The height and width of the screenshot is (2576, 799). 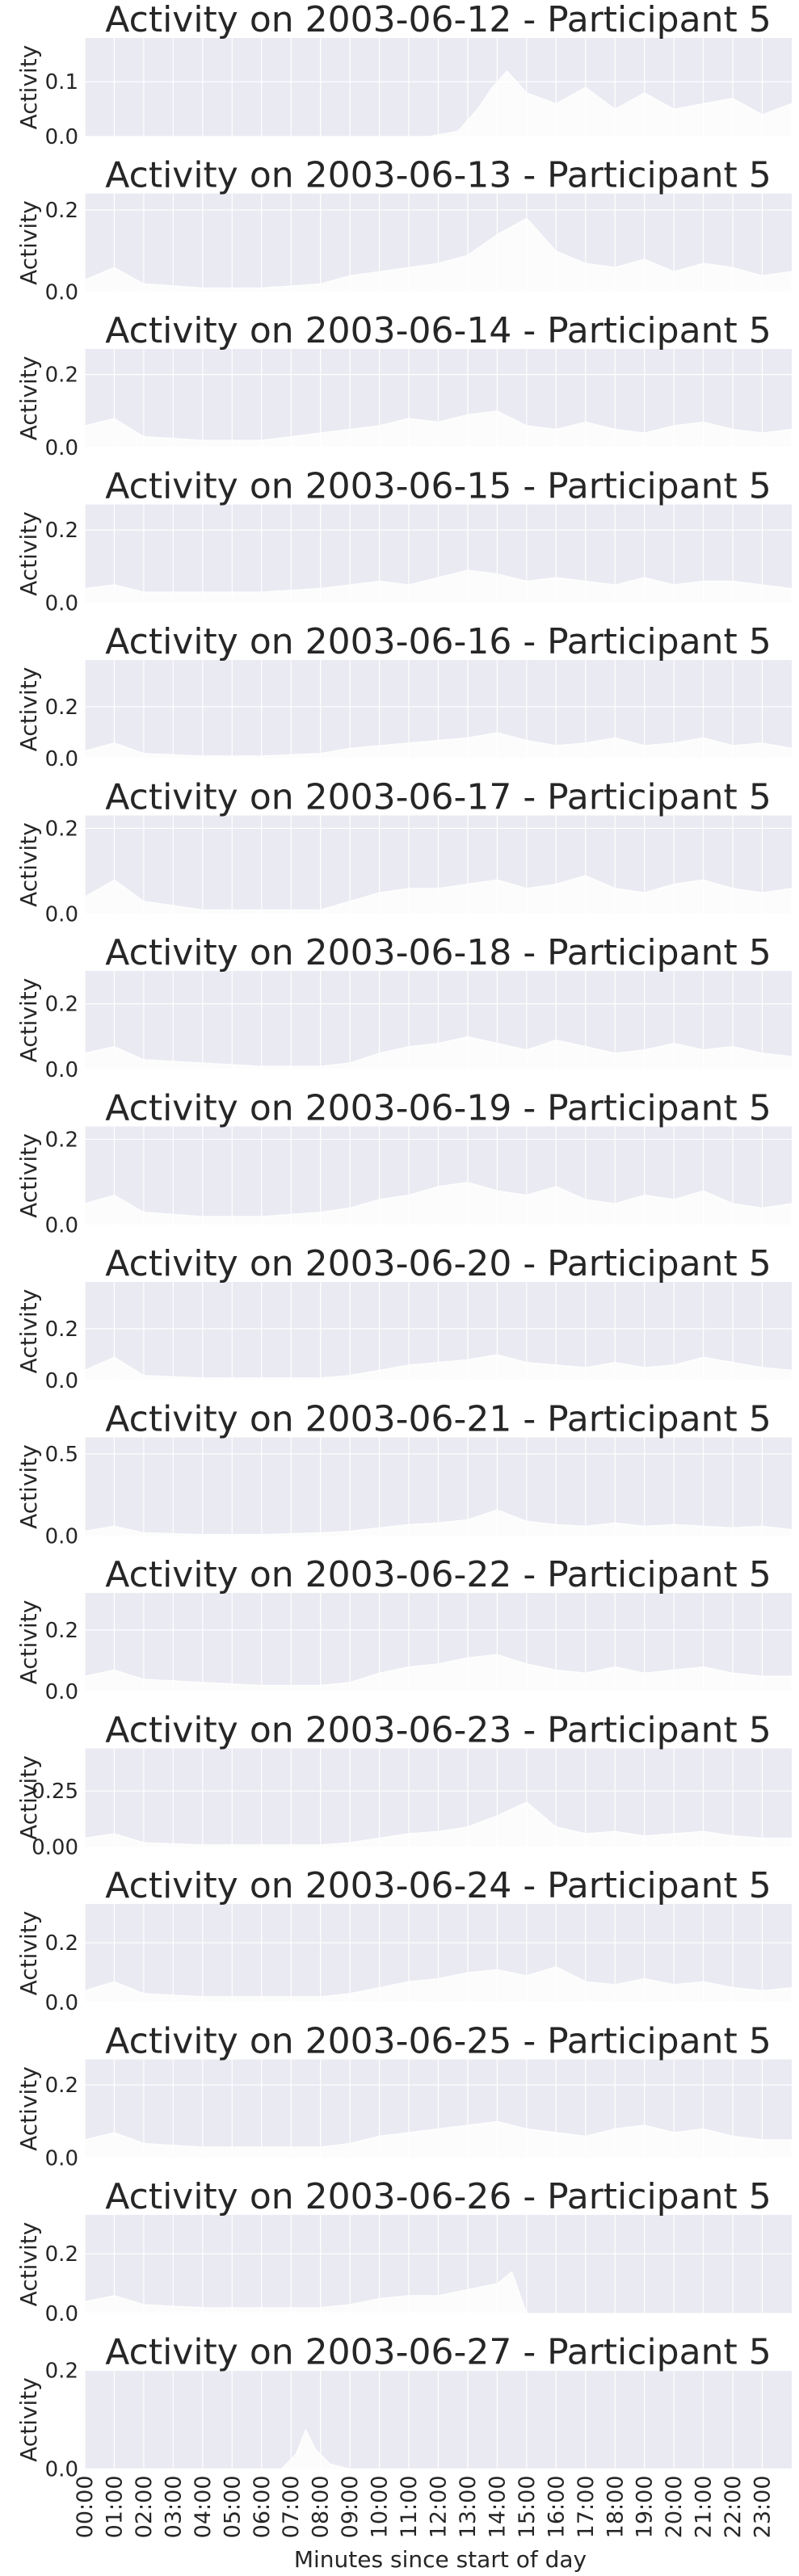 I want to click on x-tick-label: 07:00, so click(x=291, y=2507).